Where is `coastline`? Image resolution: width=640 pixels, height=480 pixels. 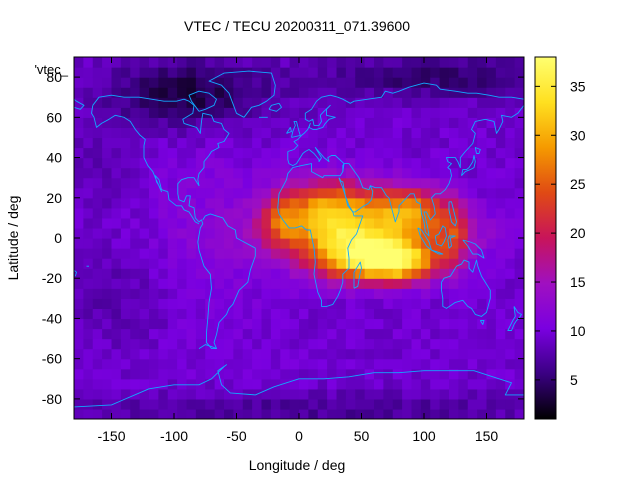
coastline is located at coordinates (477, 150).